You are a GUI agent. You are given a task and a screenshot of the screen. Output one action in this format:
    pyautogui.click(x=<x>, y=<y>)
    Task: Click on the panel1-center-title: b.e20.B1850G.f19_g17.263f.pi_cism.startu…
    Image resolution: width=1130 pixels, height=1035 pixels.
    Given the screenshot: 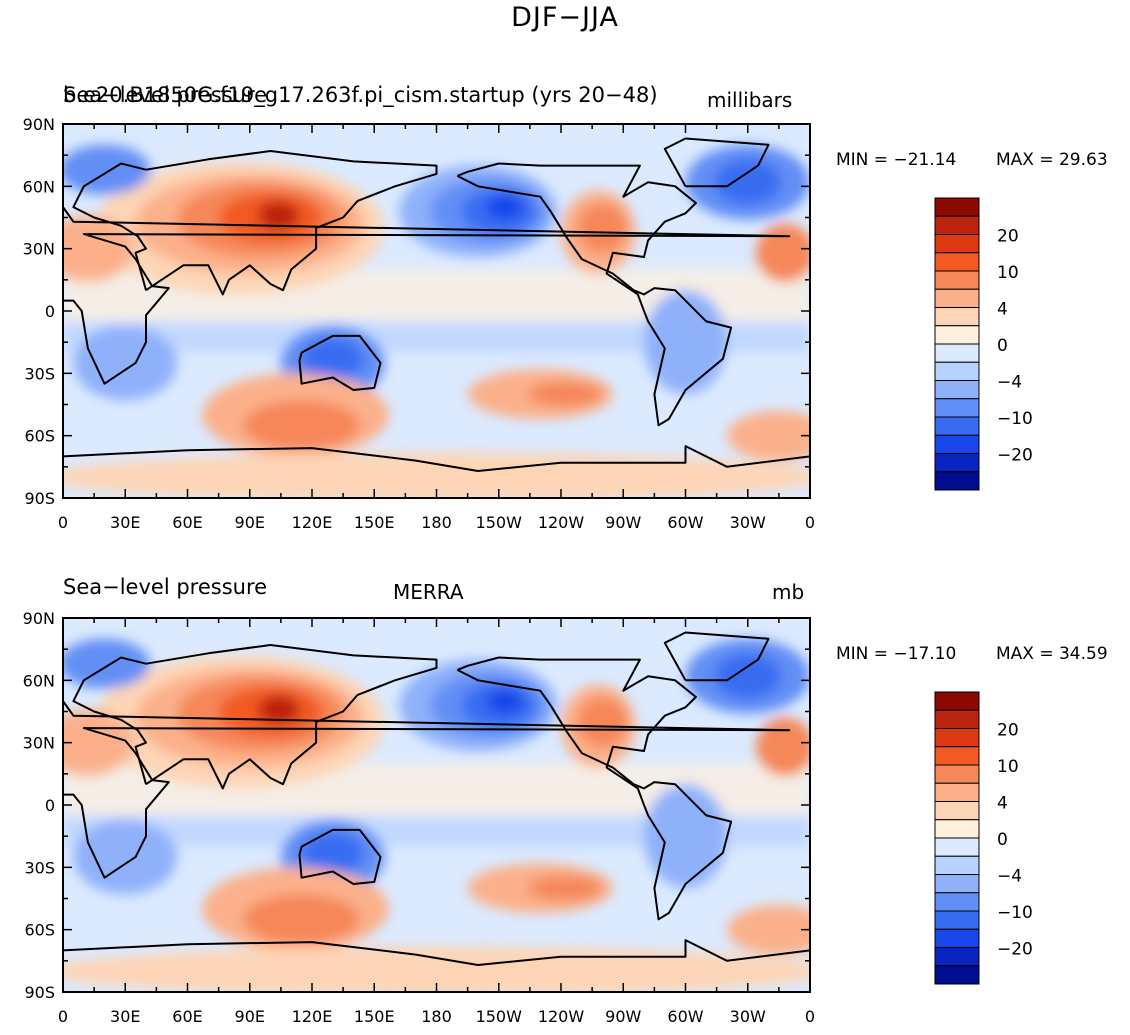 What is the action you would take?
    pyautogui.click(x=360, y=95)
    